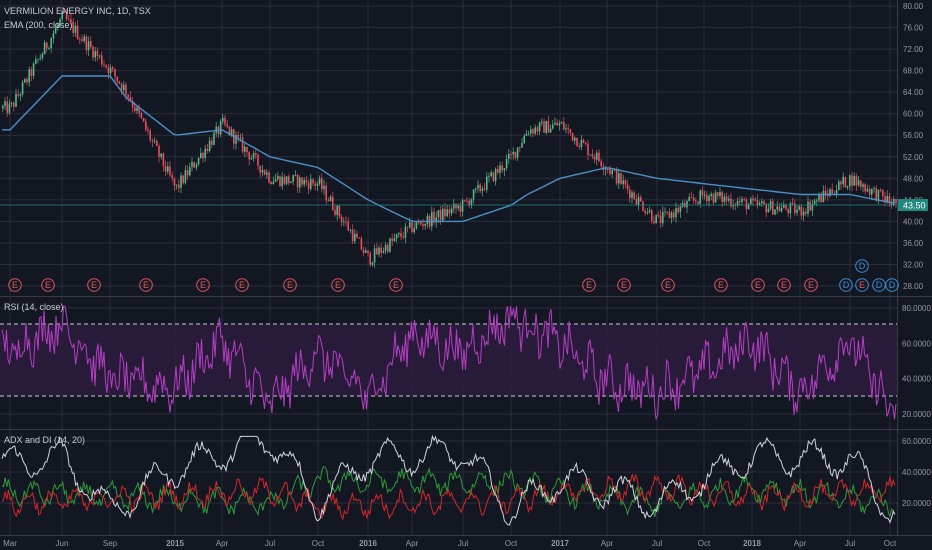 The width and height of the screenshot is (932, 550). Describe the element at coordinates (448, 497) in the screenshot. I see `di-minus-line` at that location.